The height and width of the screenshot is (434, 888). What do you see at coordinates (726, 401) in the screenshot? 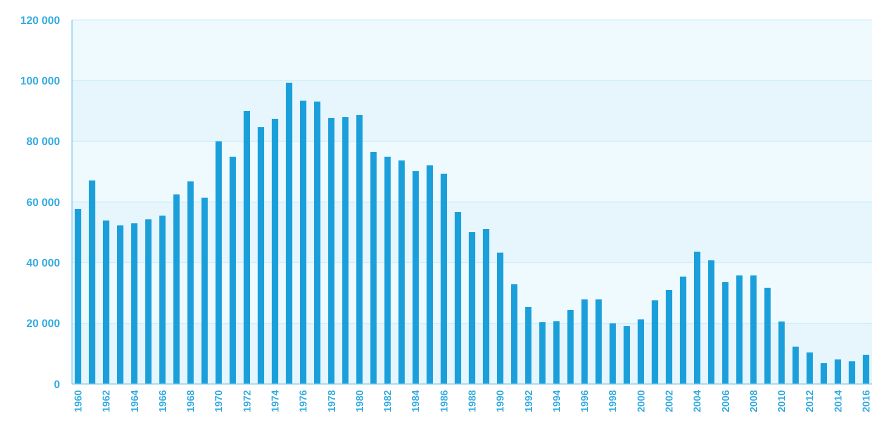
I see `x-tick-label: 2006` at bounding box center [726, 401].